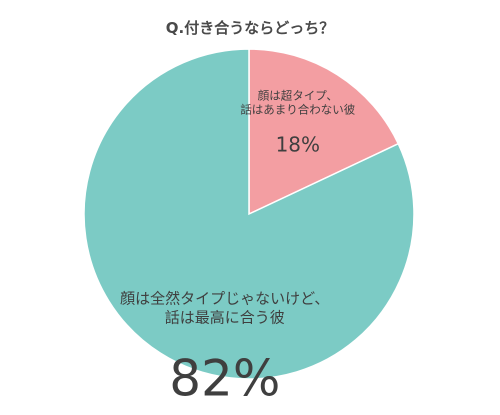 Image resolution: width=500 pixels, height=415 pixels. Describe the element at coordinates (225, 318) in the screenshot. I see `slice-2-label-line-2: 話は最高に合う彼` at that location.